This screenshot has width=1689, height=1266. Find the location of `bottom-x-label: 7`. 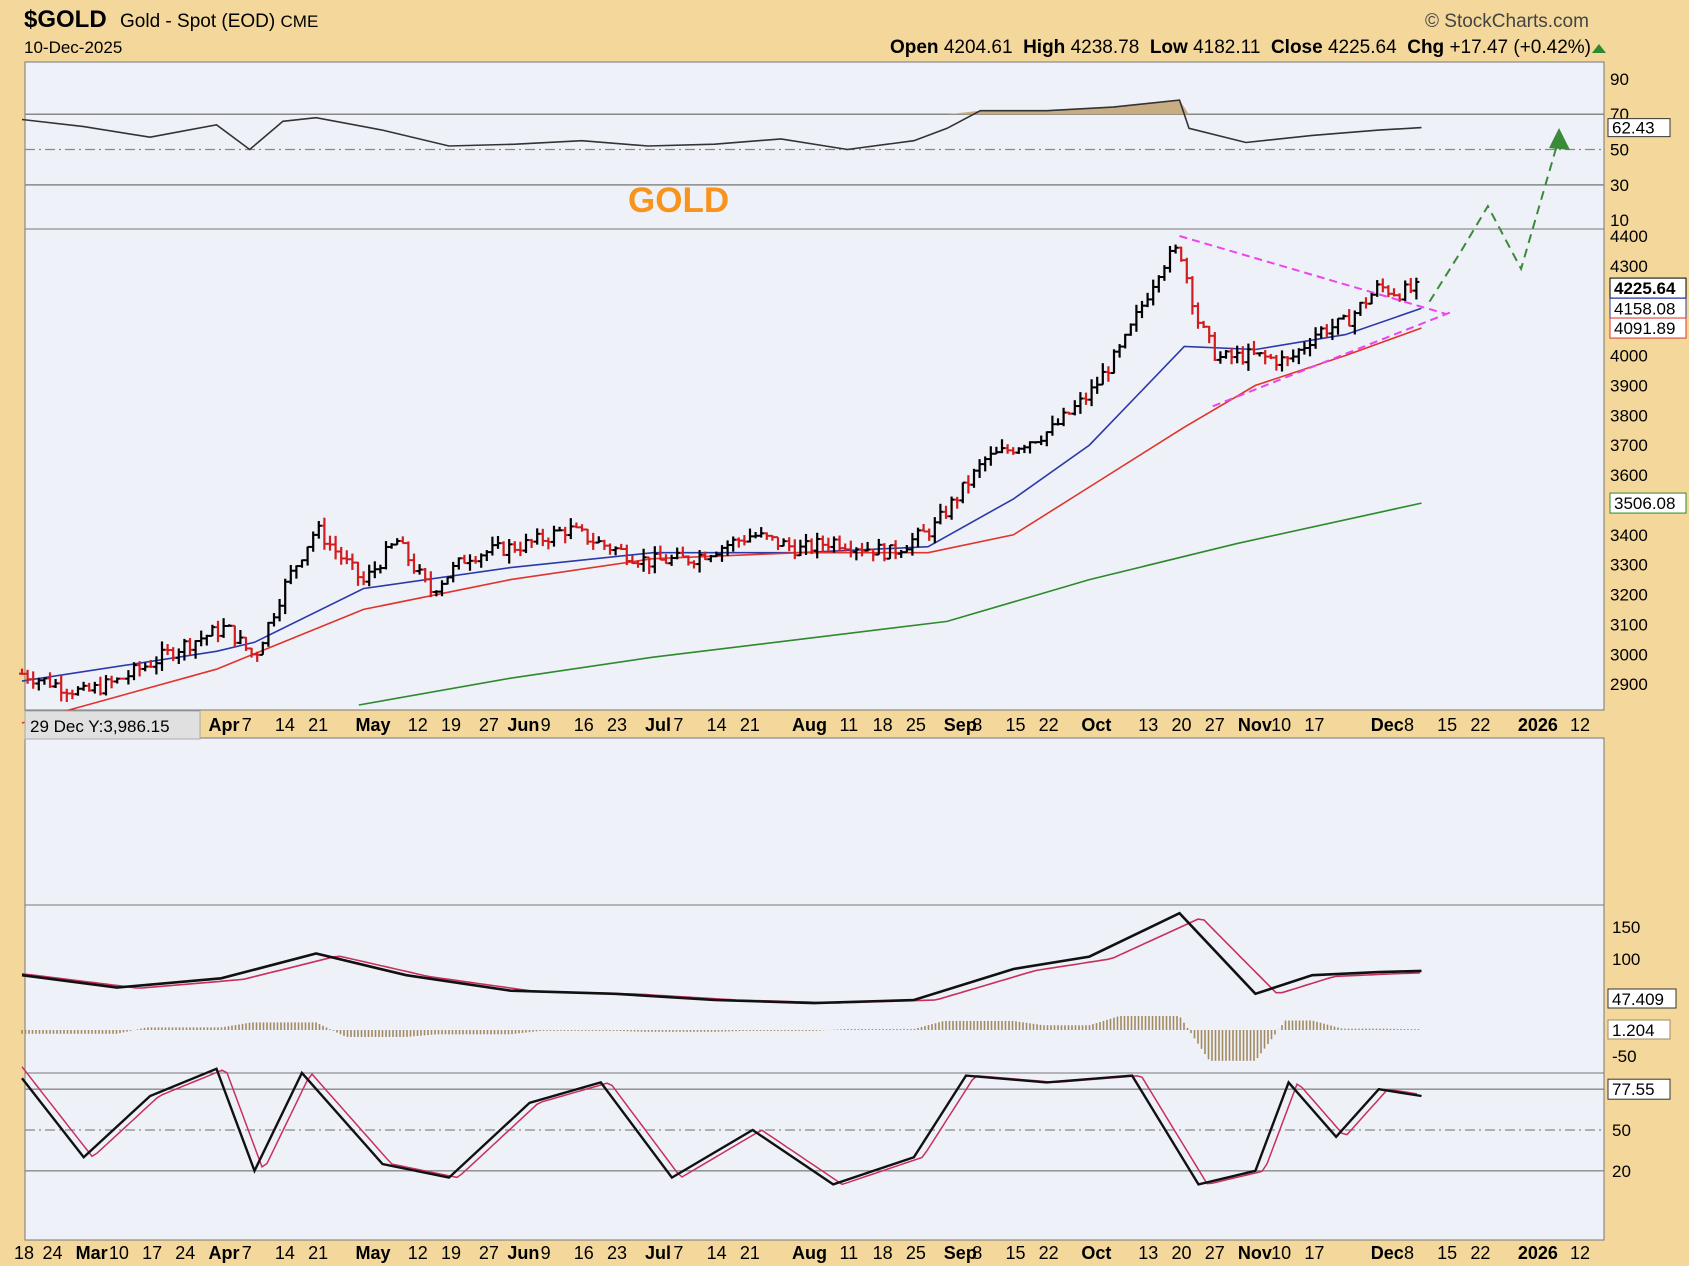

bottom-x-label: 7 is located at coordinates (247, 1253).